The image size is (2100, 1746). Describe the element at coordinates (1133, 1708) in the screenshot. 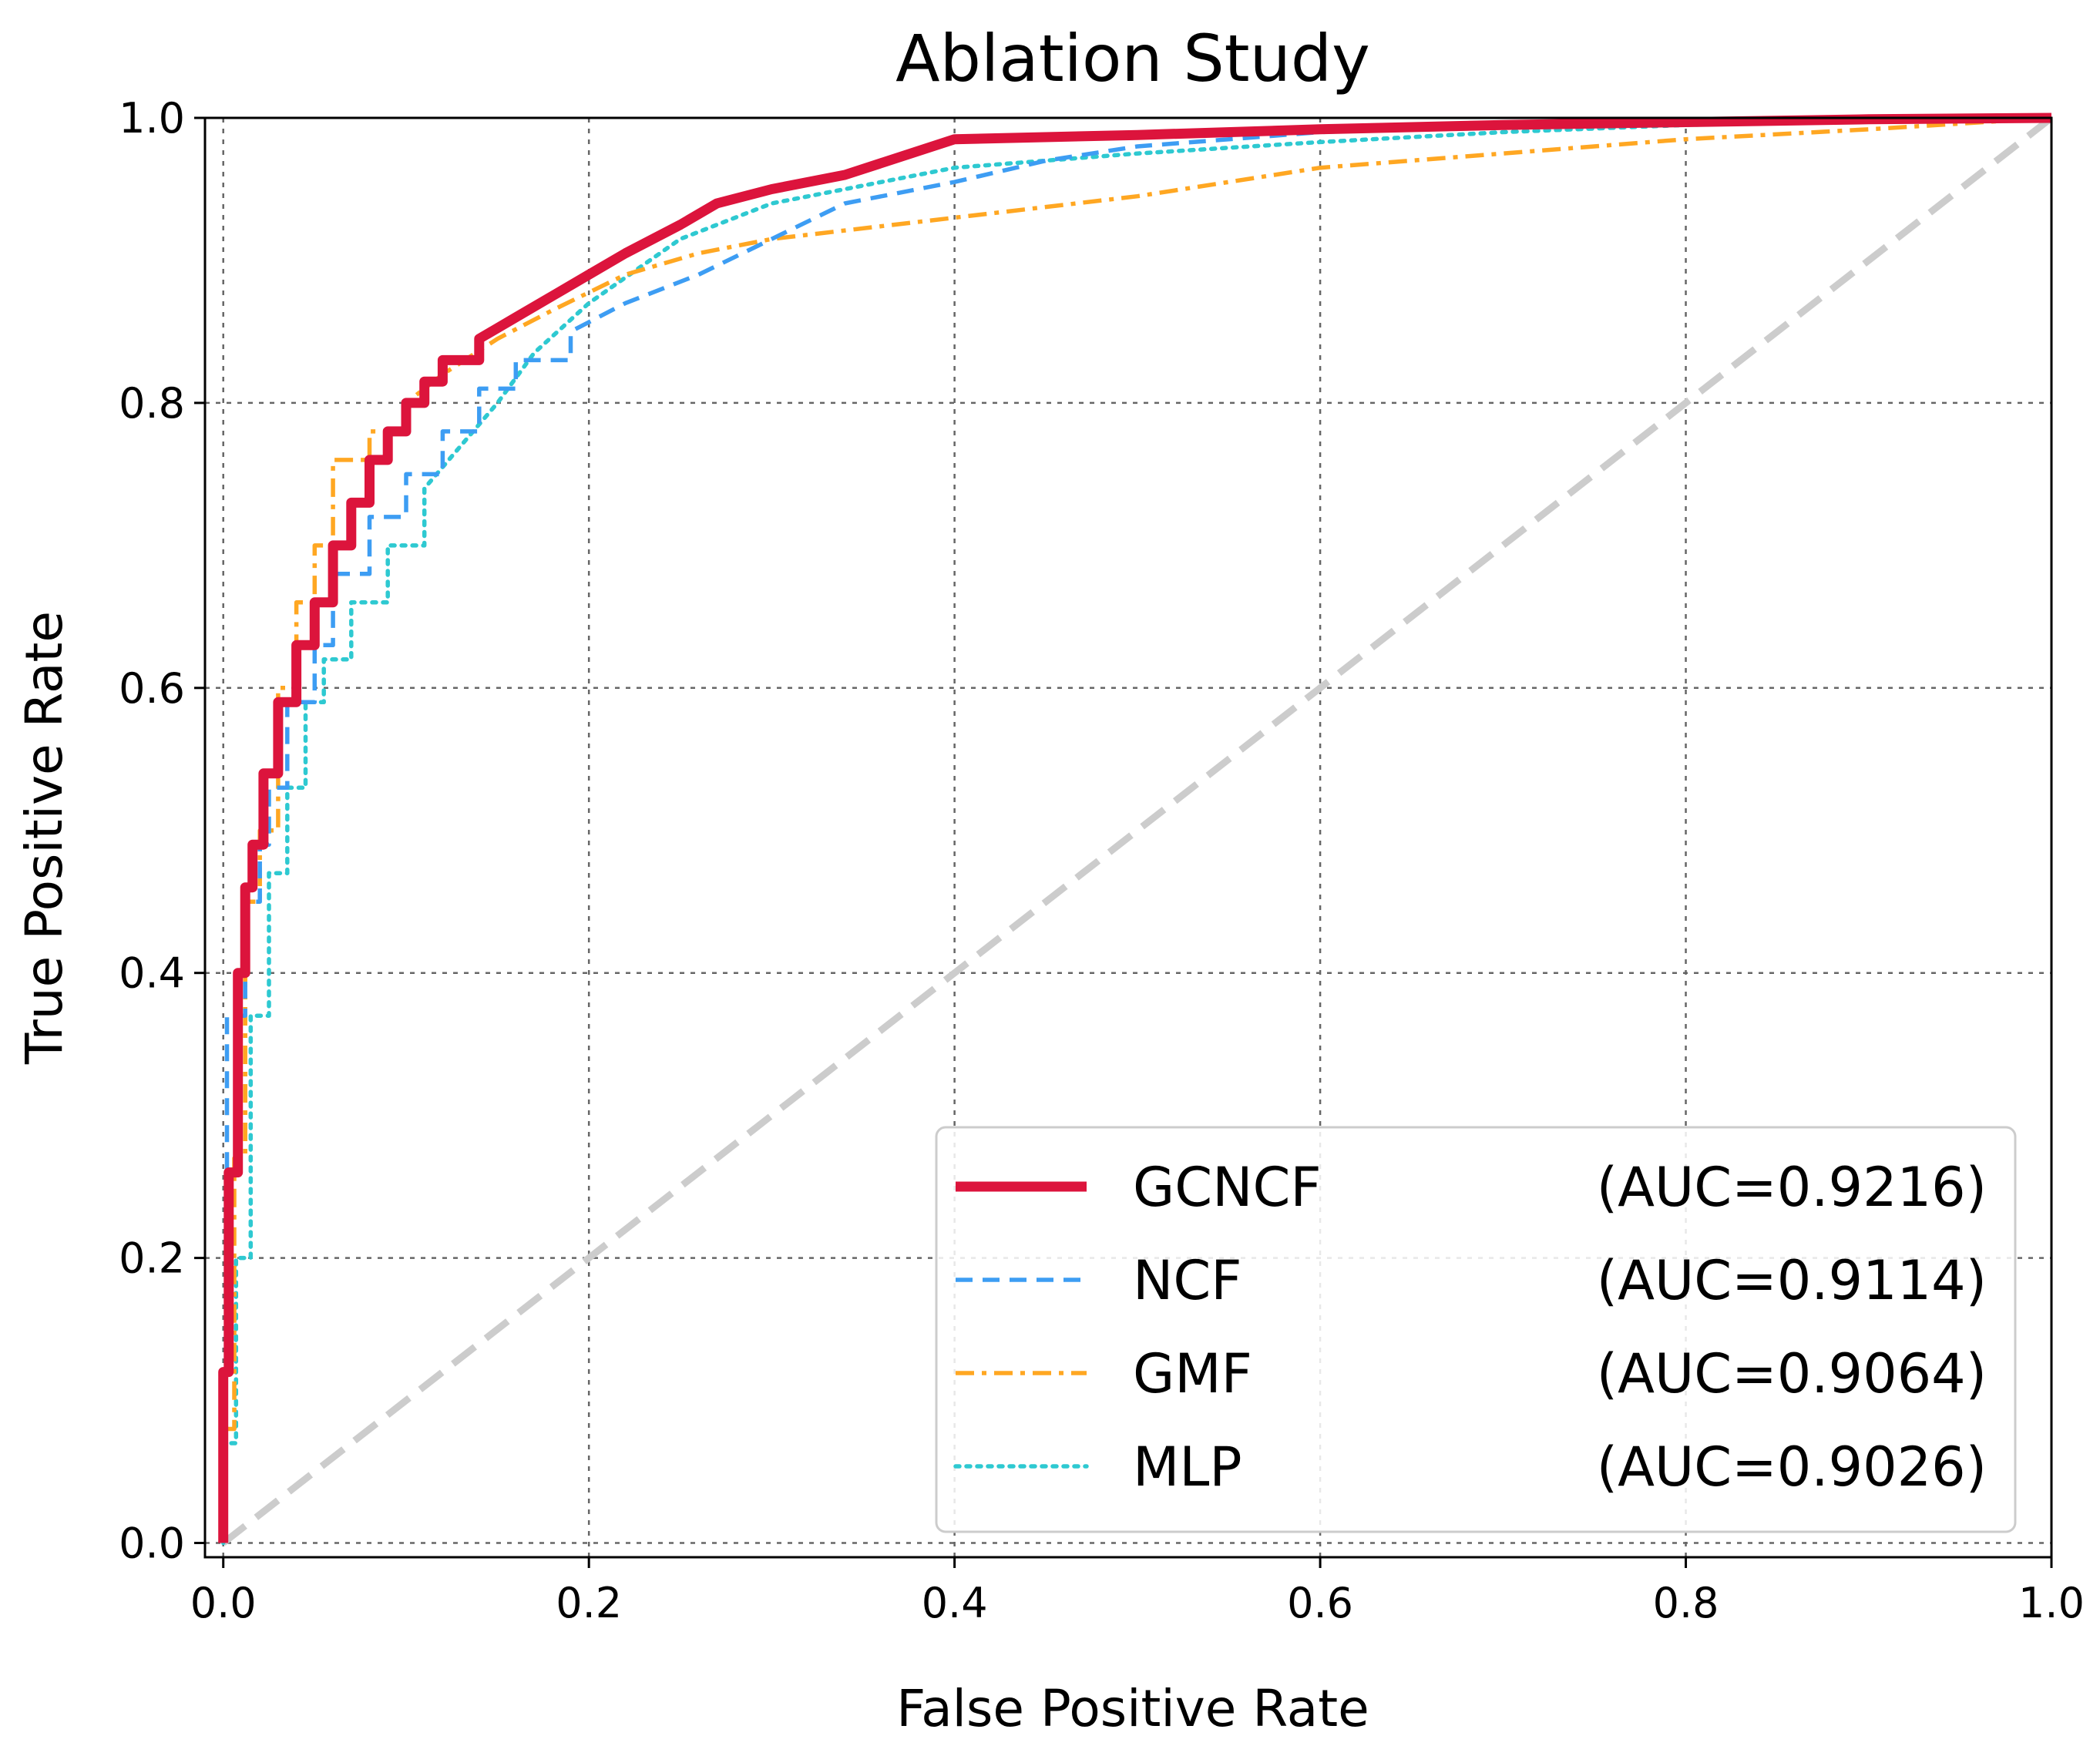

I see `x-axis-label: False Positive Rate` at that location.